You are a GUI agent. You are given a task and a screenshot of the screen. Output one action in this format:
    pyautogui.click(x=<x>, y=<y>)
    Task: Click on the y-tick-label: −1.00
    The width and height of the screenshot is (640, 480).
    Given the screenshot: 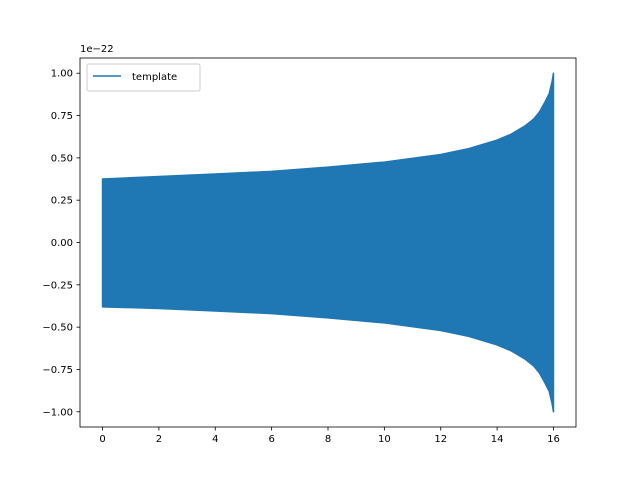 What is the action you would take?
    pyautogui.click(x=57, y=412)
    